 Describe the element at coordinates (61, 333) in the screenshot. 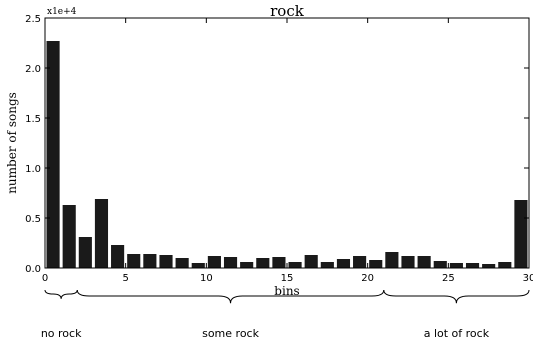

I see `annotation-label: no rock` at that location.